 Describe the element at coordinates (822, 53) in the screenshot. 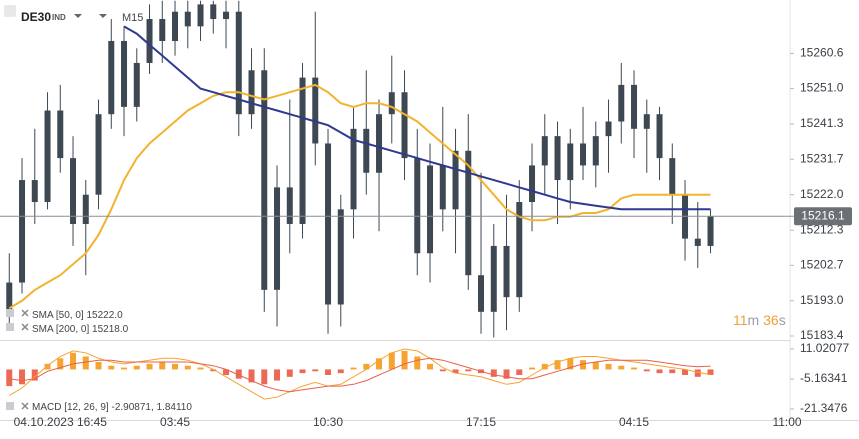

I see `y-tick-label: 15260.6` at that location.